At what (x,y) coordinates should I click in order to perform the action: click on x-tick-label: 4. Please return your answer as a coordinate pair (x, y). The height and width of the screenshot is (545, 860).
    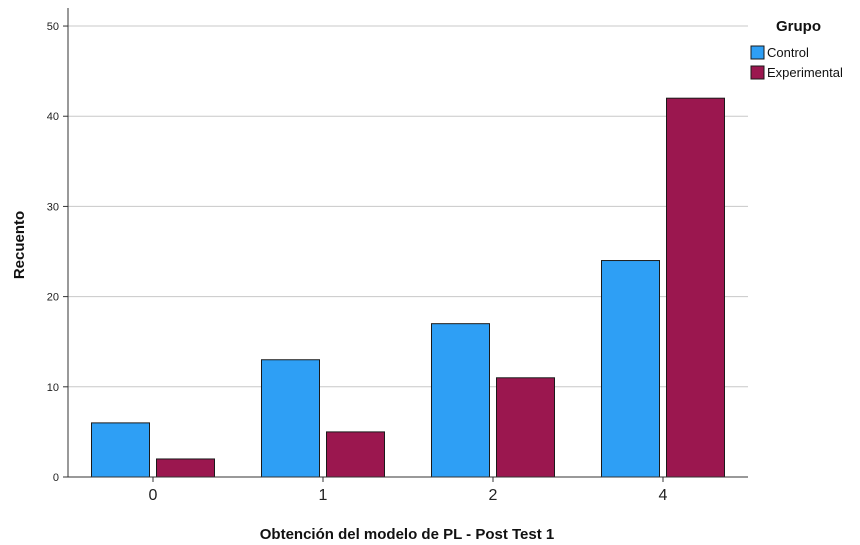
    Looking at the image, I should click on (663, 495).